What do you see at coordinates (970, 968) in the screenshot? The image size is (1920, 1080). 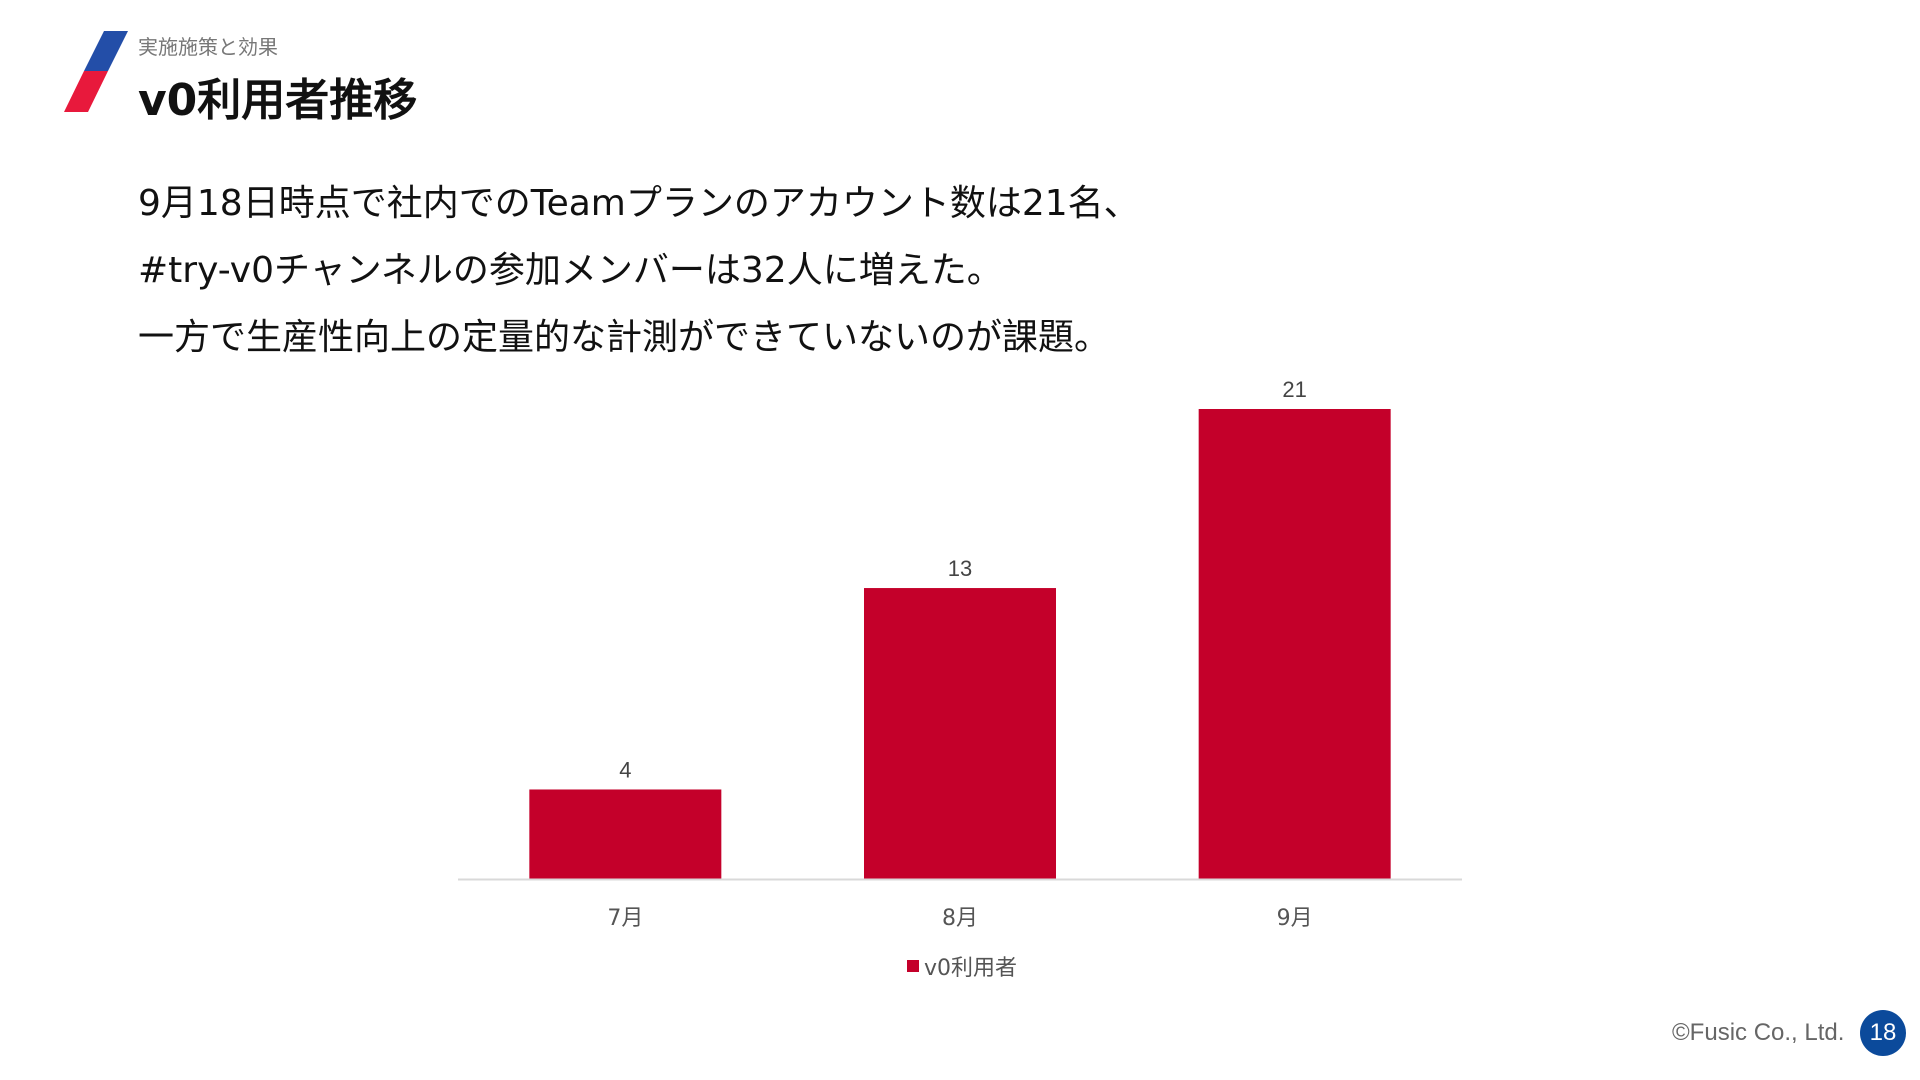 I see `legend-label: v0利用者` at bounding box center [970, 968].